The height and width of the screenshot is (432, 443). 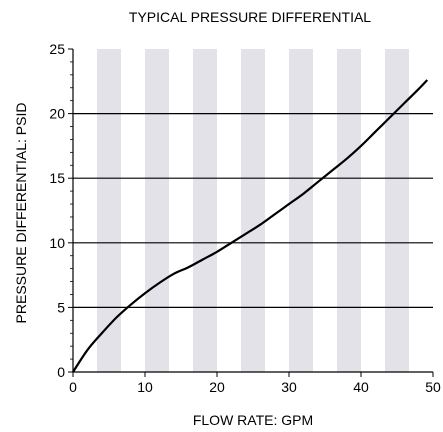 I want to click on y-tick-label: 15, so click(x=57, y=178).